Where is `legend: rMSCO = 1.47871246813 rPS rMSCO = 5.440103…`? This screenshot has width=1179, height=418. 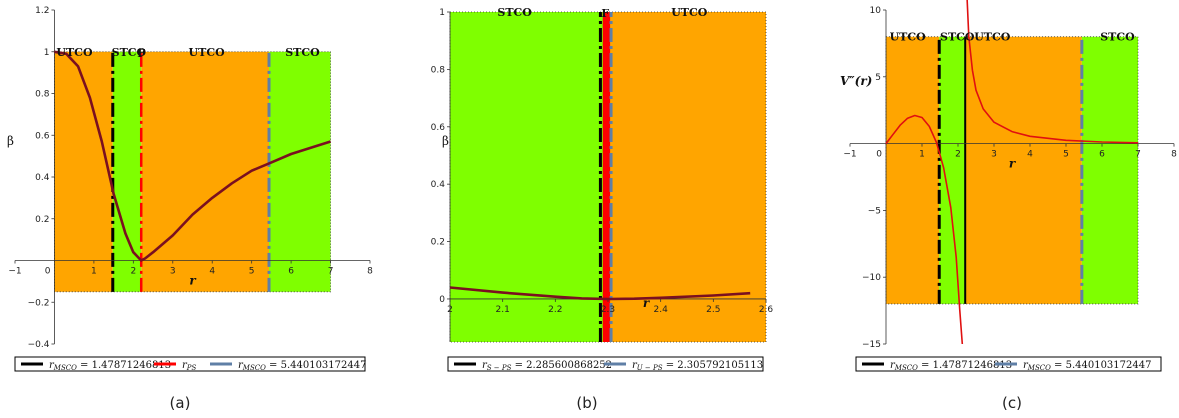 legend: rMSCO = 1.47871246813 rPS rMSCO = 5.440103… is located at coordinates (190, 364).